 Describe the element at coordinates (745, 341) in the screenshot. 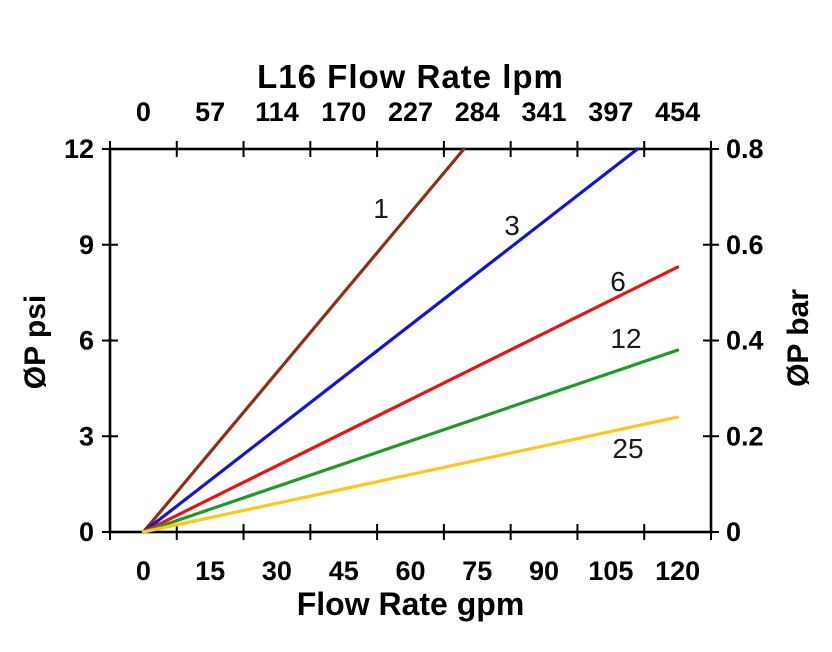

I see `right-tick-label: 0.4` at that location.